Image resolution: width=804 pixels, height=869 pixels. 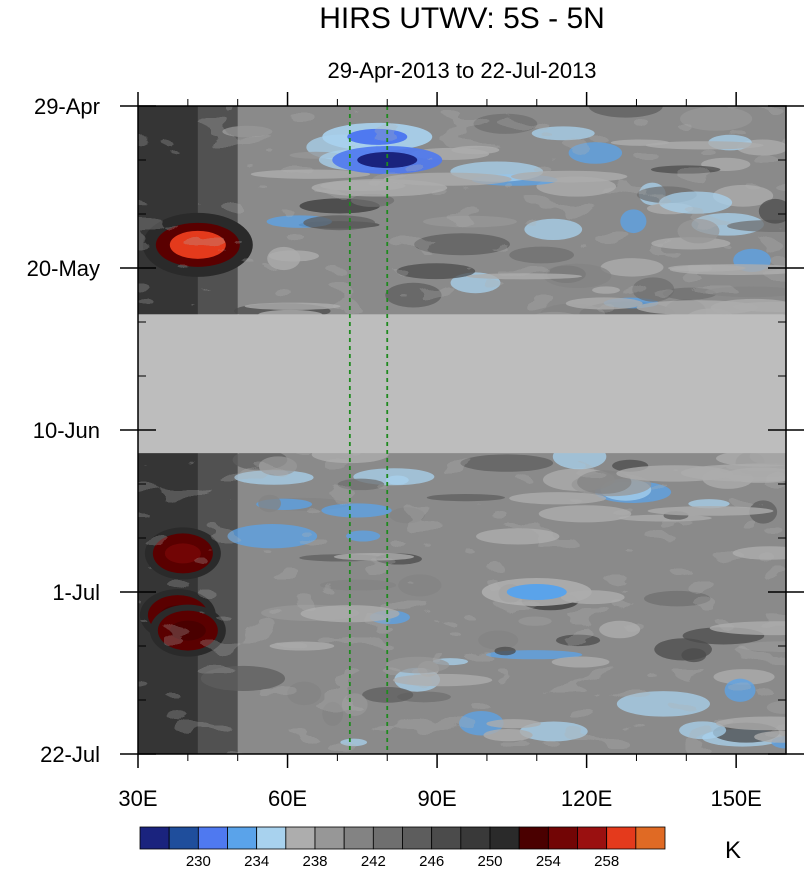 What do you see at coordinates (76, 592) in the screenshot?
I see `y-tick-label: 1-Jul` at bounding box center [76, 592].